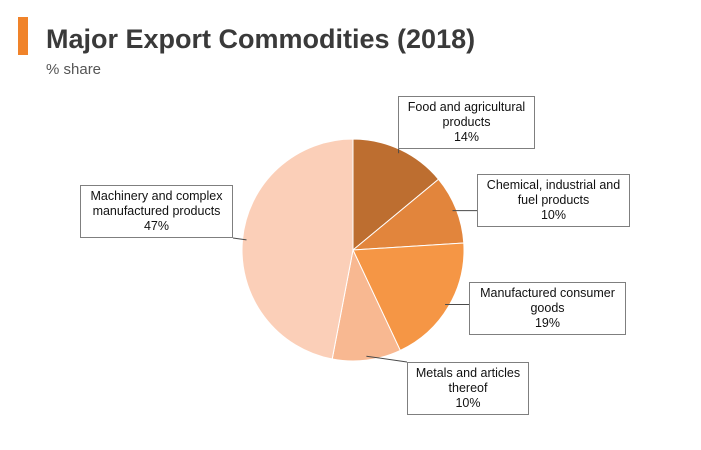  What do you see at coordinates (23, 36) in the screenshot?
I see `title-accent-bar` at bounding box center [23, 36].